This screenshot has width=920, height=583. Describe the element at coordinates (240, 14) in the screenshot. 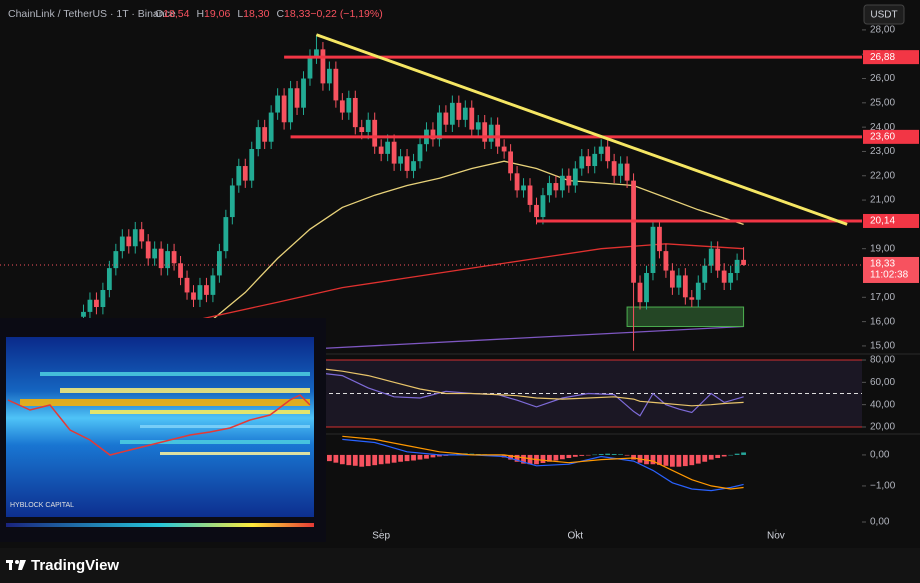

I see `ohlc-key: L` at that location.